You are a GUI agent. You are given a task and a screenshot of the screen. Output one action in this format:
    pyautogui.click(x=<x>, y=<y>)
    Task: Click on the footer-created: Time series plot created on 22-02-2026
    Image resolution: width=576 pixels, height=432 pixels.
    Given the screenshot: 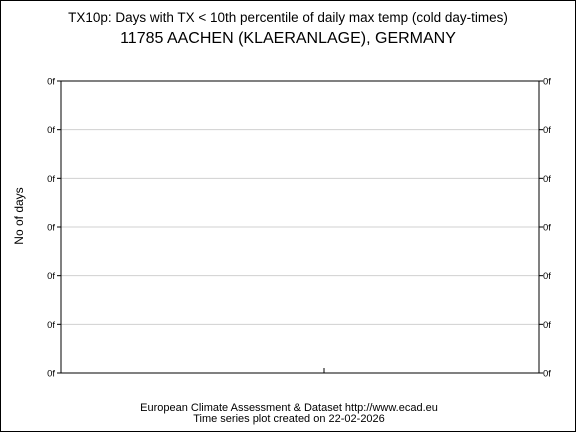 What is the action you would take?
    pyautogui.click(x=289, y=419)
    